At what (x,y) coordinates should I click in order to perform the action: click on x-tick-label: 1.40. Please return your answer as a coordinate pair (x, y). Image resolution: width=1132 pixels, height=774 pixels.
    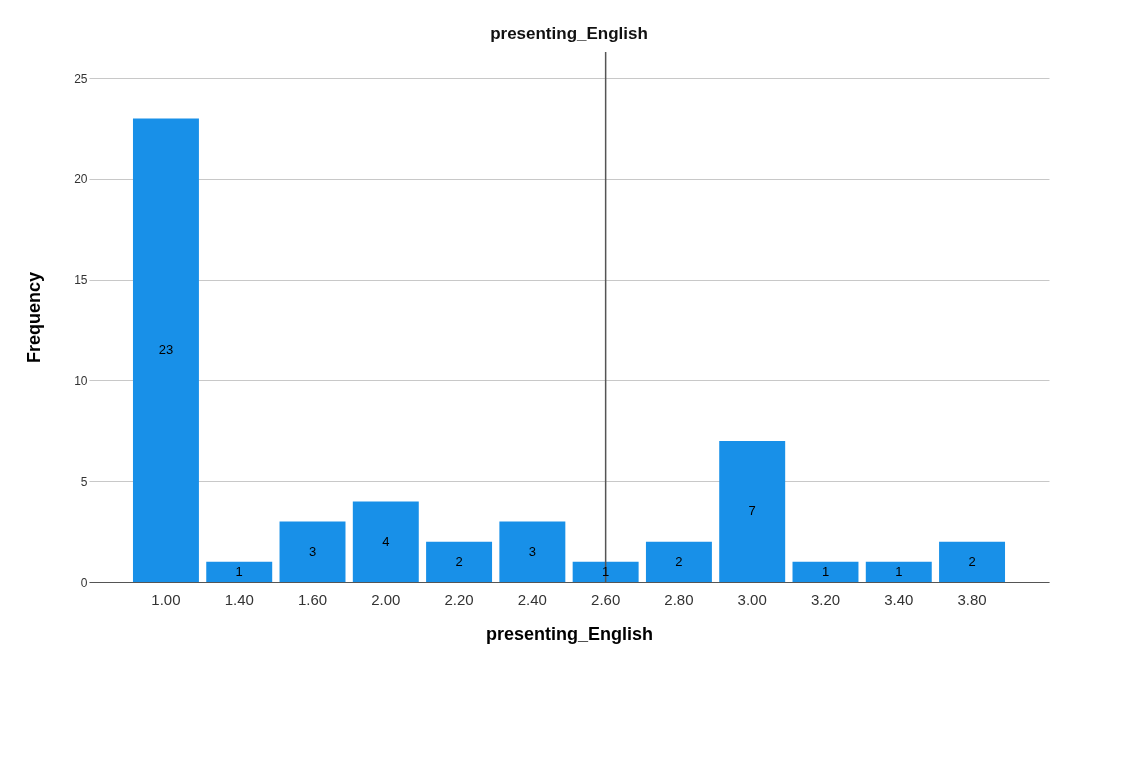
    Looking at the image, I should click on (239, 599).